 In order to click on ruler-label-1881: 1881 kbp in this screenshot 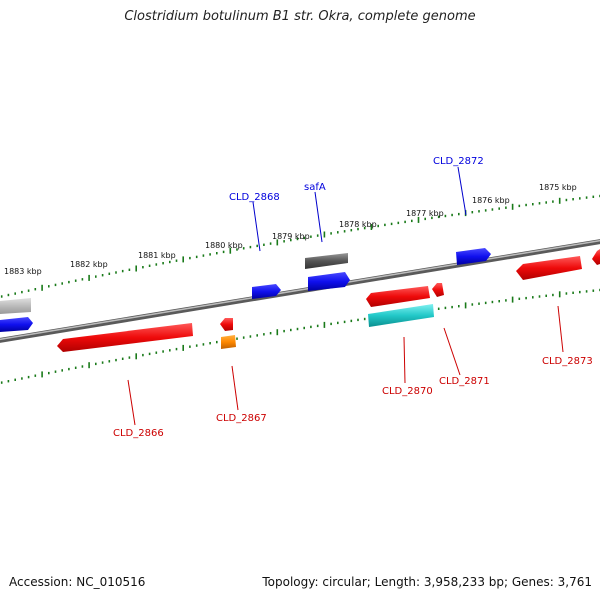, I will do `click(157, 255)`.